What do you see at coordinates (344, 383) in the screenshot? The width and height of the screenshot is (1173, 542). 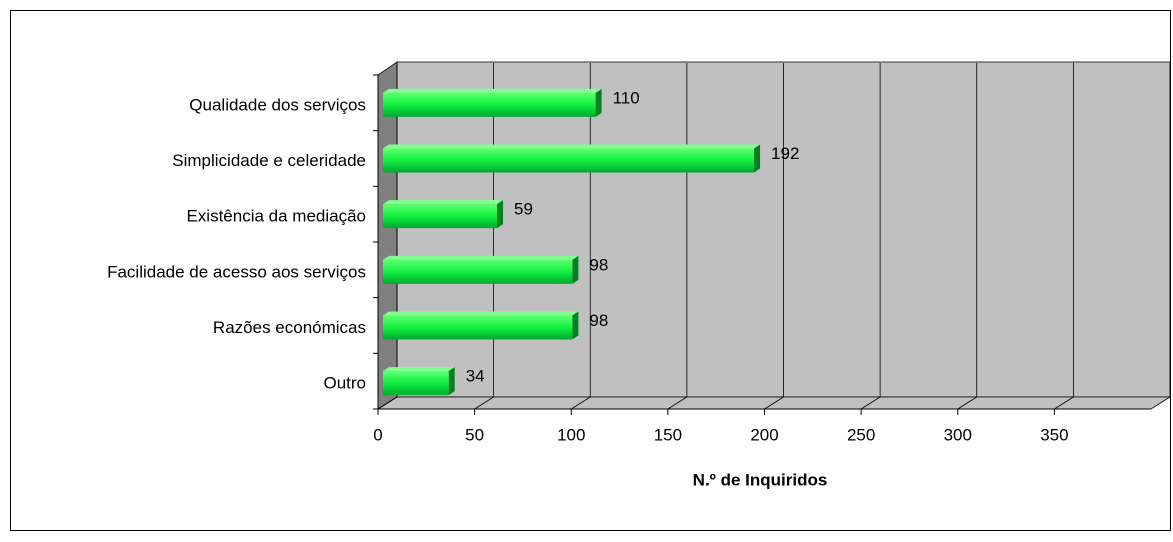 I see `y-tick-label: Outro` at bounding box center [344, 383].